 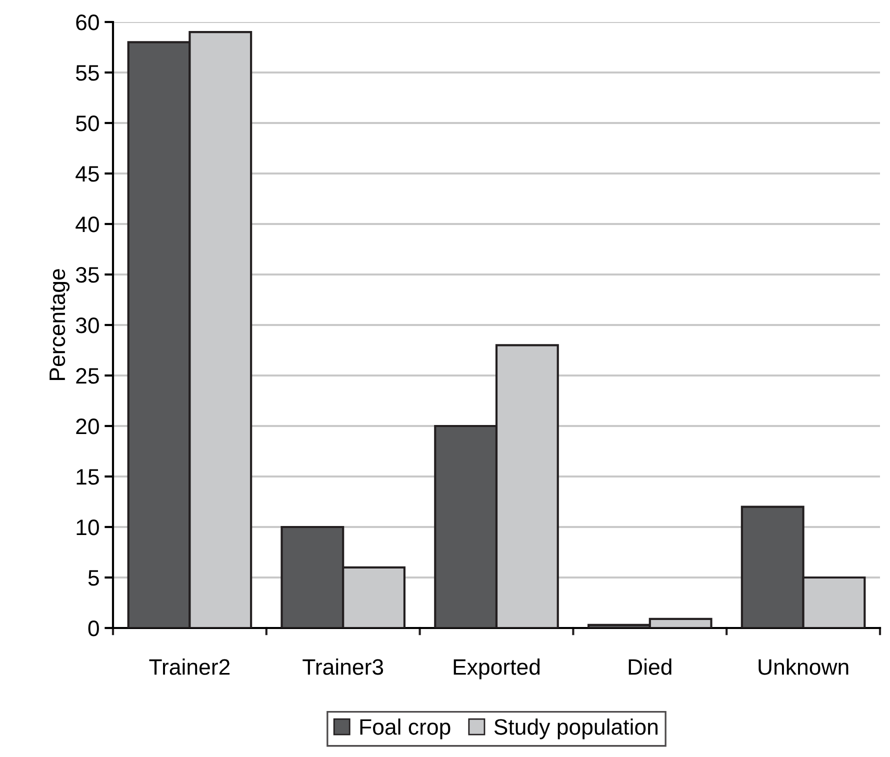 What do you see at coordinates (87, 124) in the screenshot?
I see `y-tick-label: 50` at bounding box center [87, 124].